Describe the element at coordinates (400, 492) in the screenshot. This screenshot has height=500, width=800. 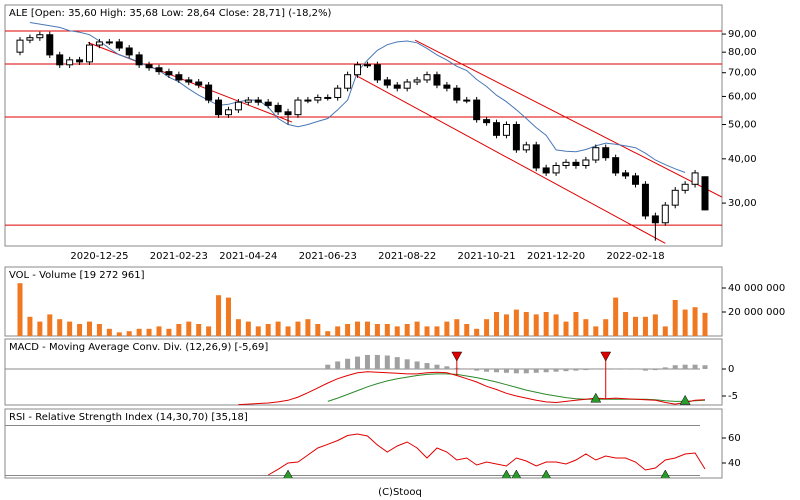
I see `footer: (C)Stooq` at that location.